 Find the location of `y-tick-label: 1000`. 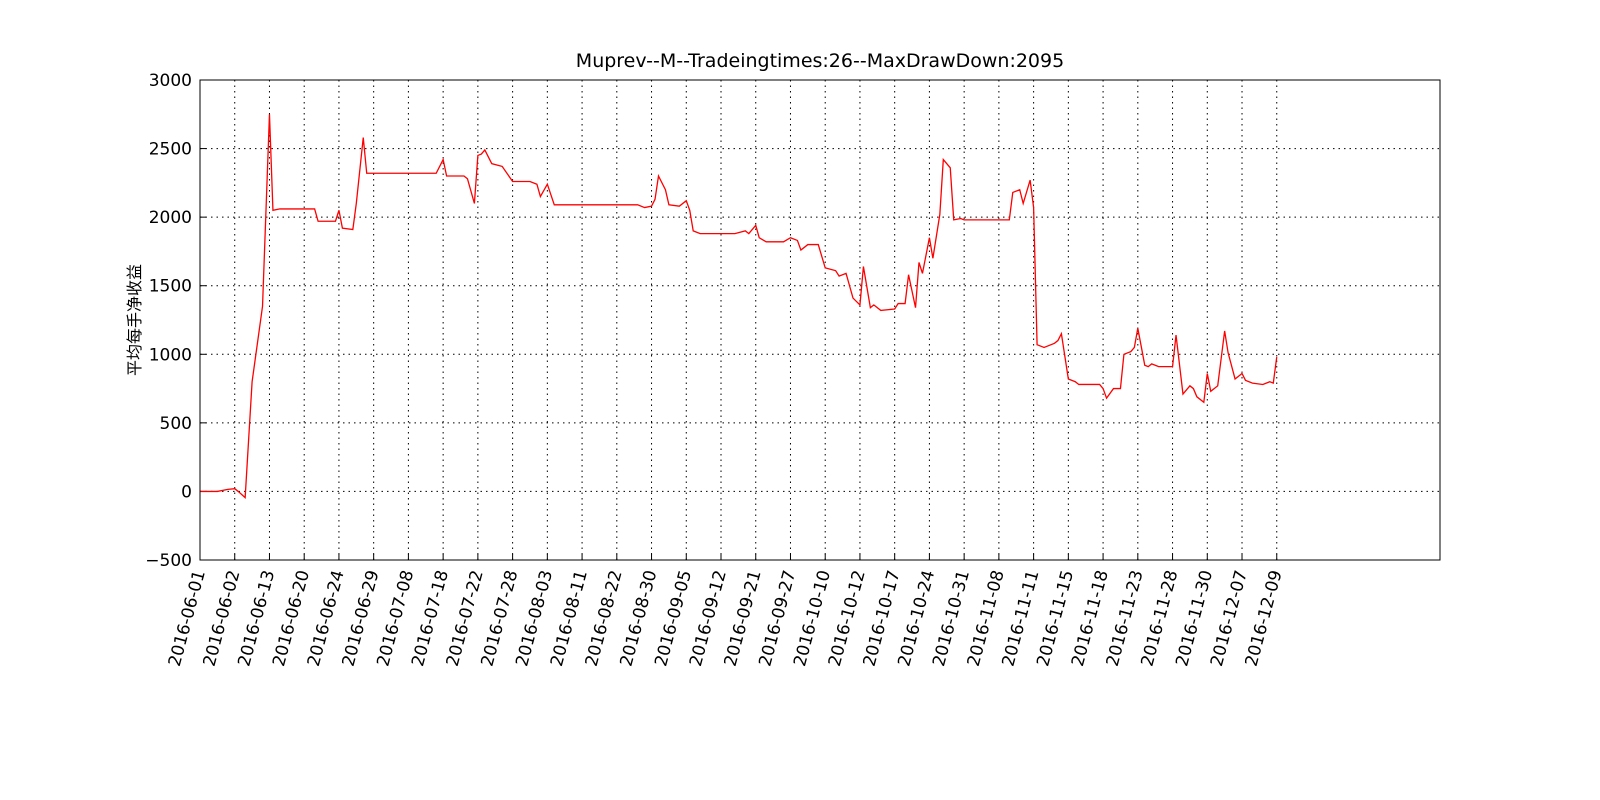

y-tick-label: 1000 is located at coordinates (170, 355).